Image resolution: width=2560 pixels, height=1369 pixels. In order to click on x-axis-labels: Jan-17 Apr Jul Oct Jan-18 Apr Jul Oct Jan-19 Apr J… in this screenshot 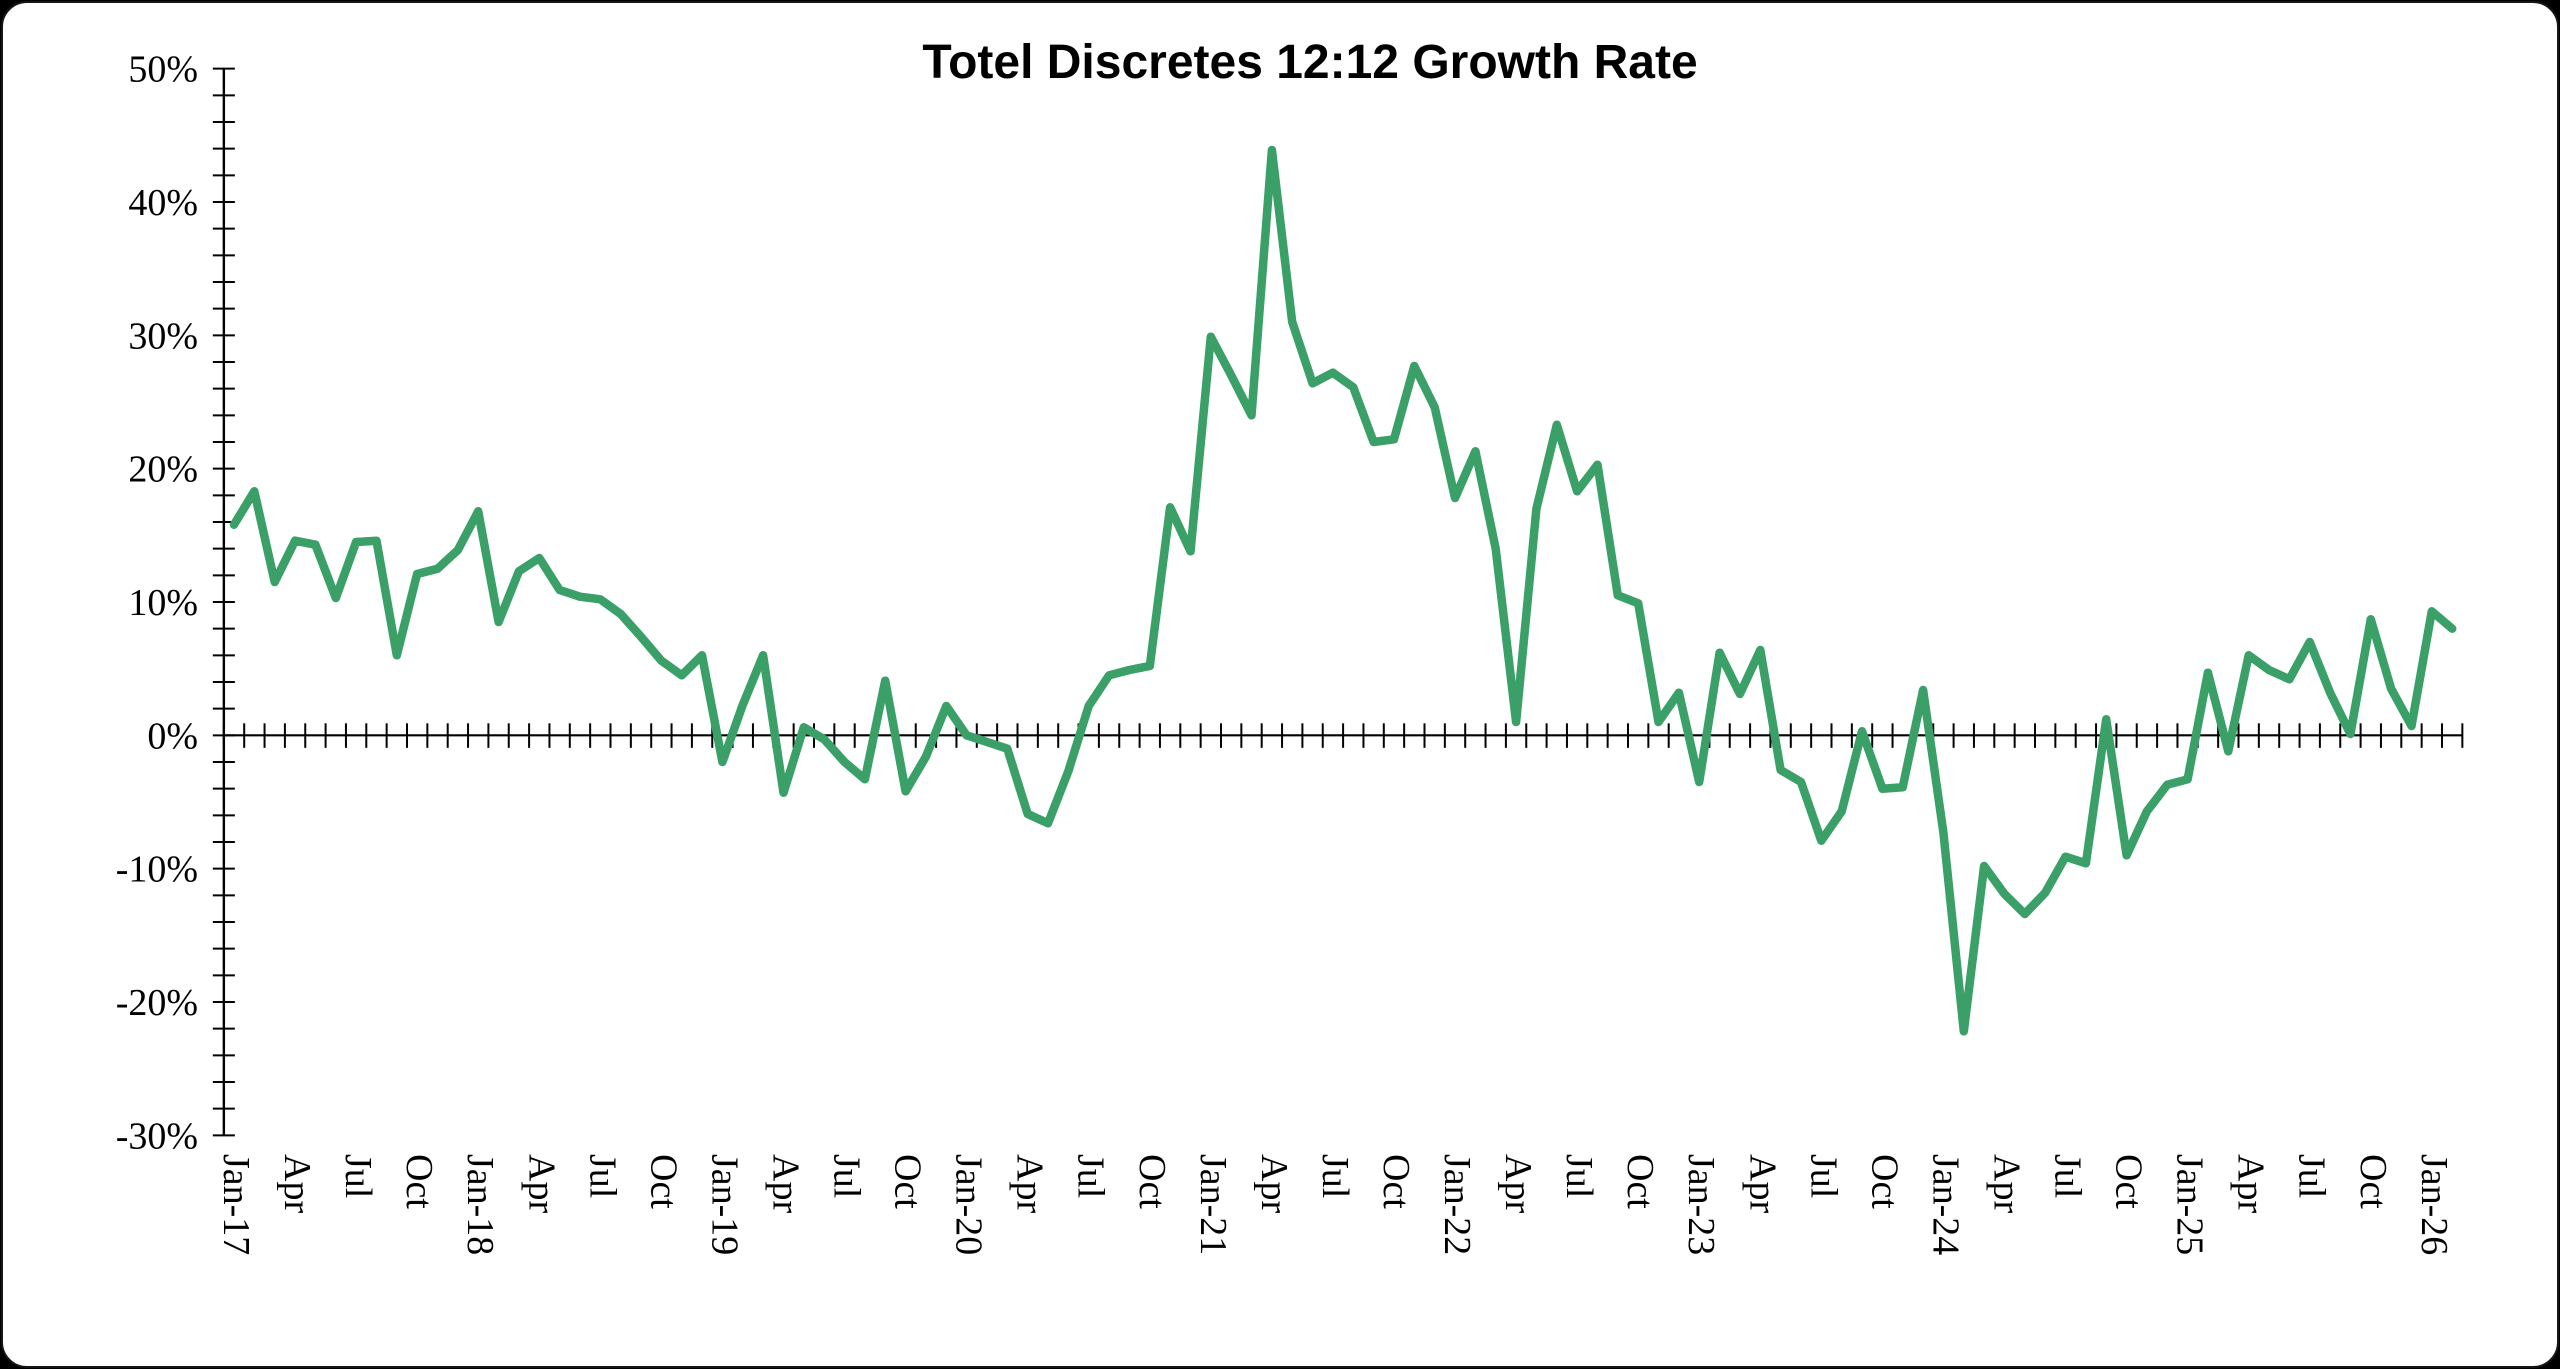, I will do `click(1335, 1204)`.